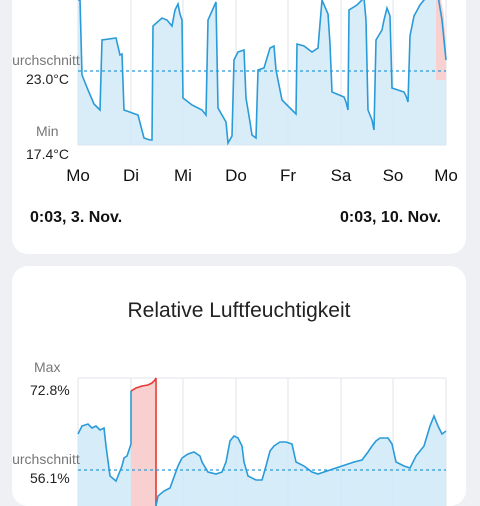 This screenshot has height=506, width=480. Describe the element at coordinates (183, 175) in the screenshot. I see `day-label: Mi` at that location.